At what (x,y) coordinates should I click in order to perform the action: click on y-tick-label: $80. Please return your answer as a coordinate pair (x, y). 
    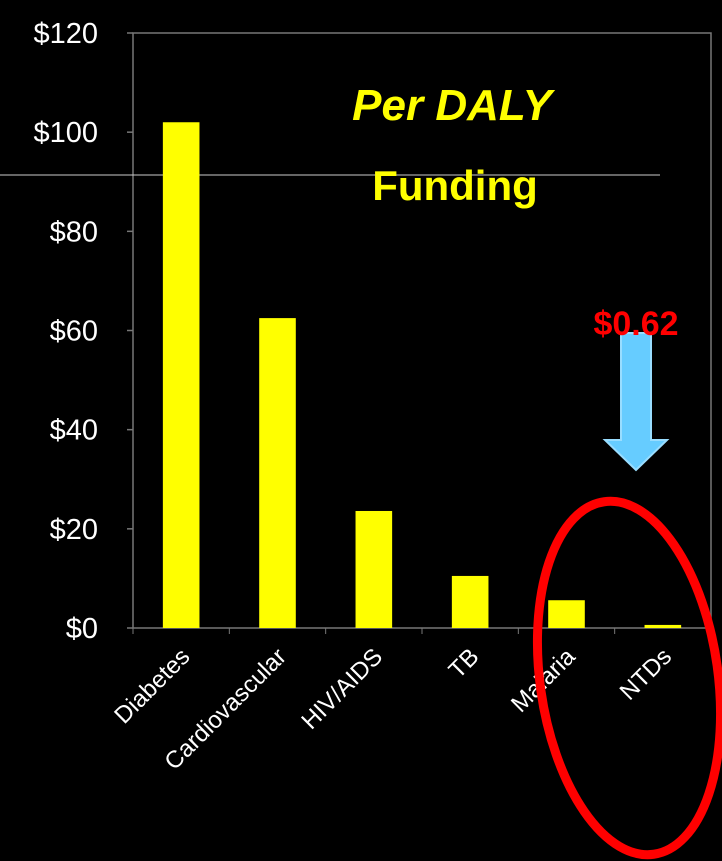
    Looking at the image, I should click on (74, 232).